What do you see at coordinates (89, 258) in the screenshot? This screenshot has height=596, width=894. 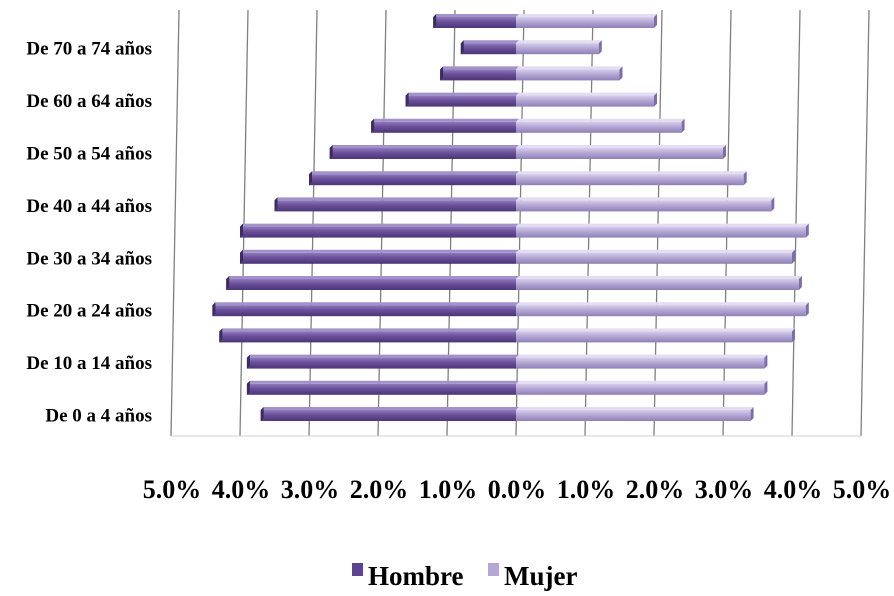 I see `category-label: De 30 a 34 años` at bounding box center [89, 258].